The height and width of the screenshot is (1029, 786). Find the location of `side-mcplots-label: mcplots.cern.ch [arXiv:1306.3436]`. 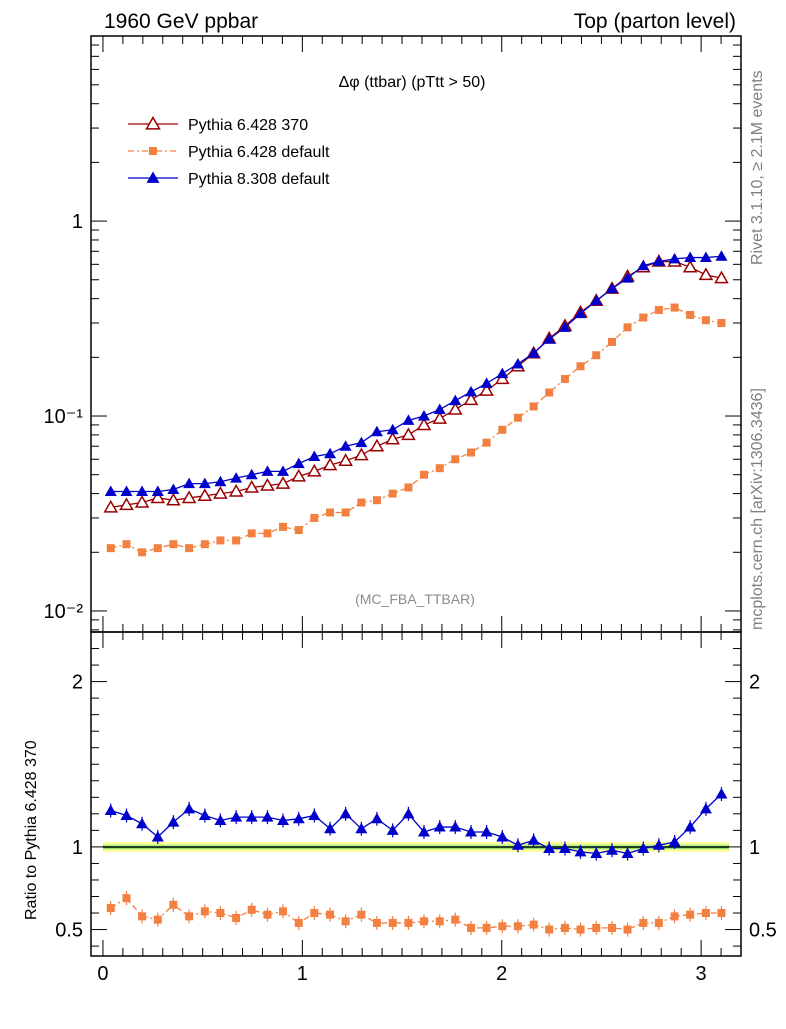

side-mcplots-label: mcplots.cern.ch [arXiv:1306.3436] is located at coordinates (757, 509).